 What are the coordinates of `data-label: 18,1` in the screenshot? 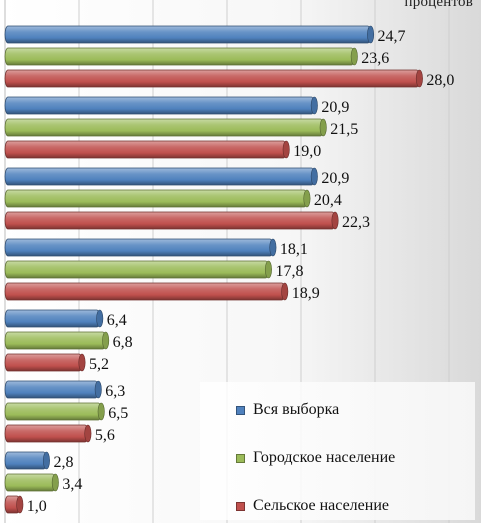 It's located at (294, 249).